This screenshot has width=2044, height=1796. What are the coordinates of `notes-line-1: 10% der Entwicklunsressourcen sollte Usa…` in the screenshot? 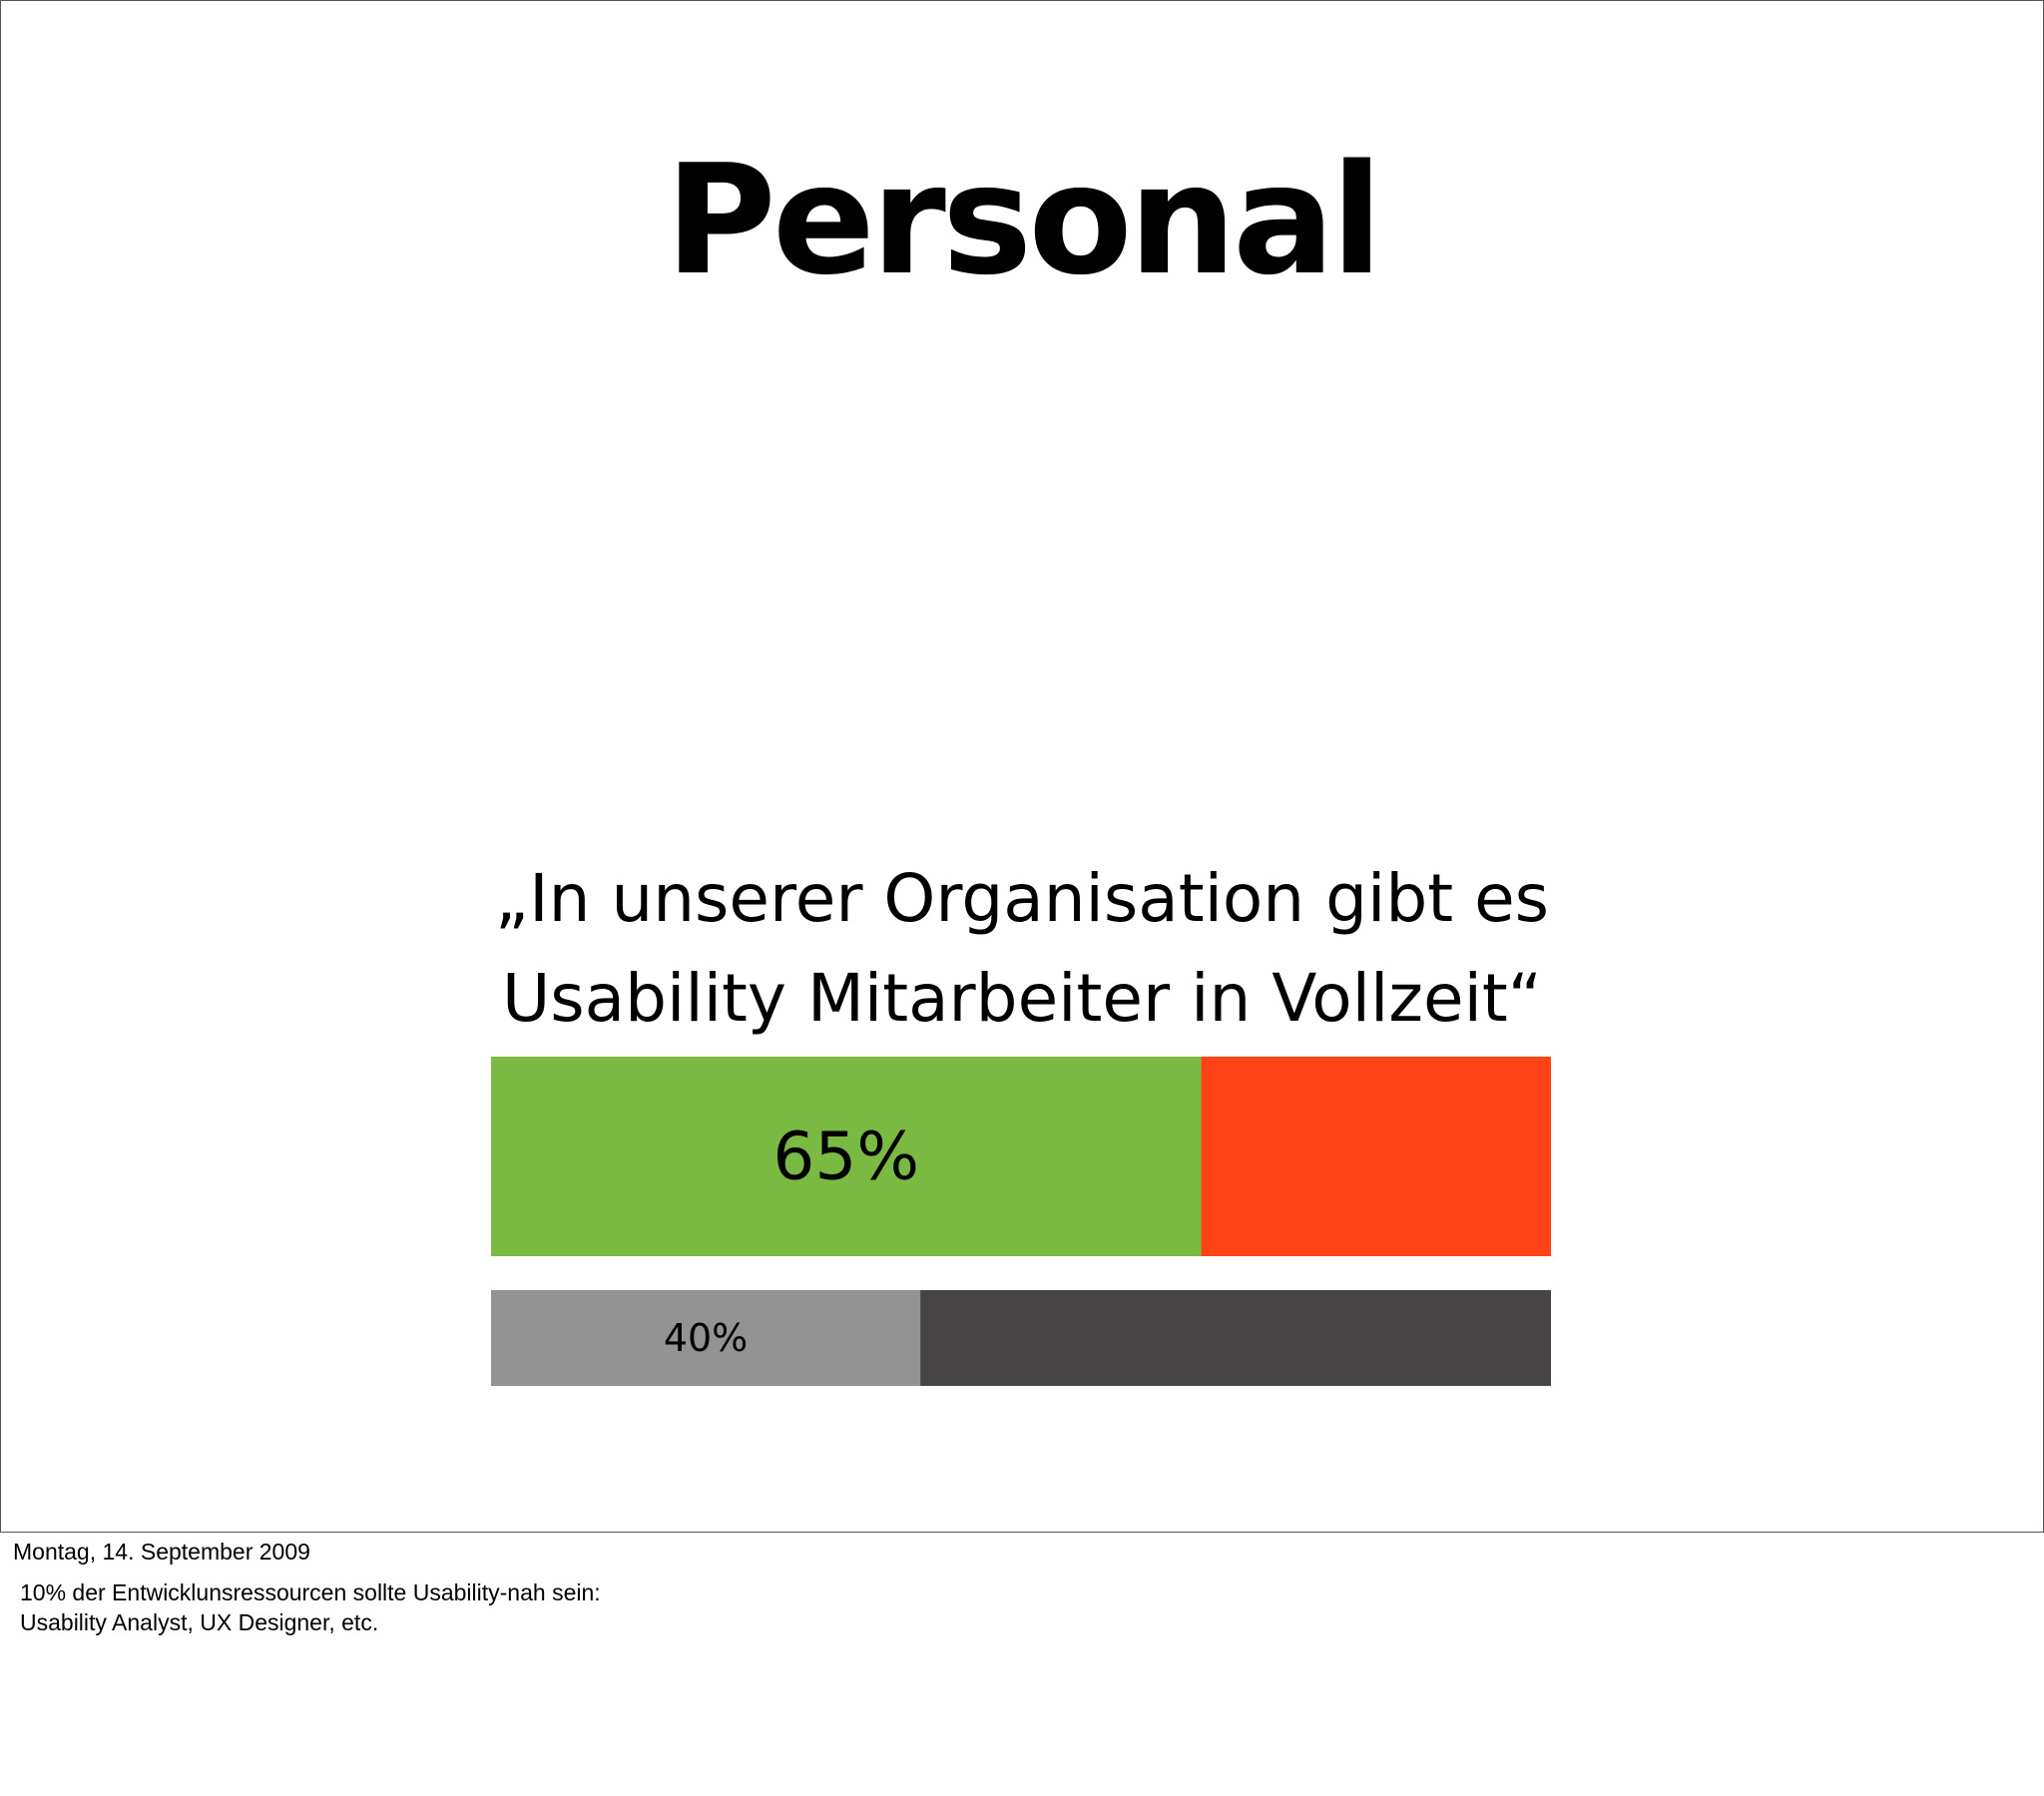 It's located at (310, 1592).